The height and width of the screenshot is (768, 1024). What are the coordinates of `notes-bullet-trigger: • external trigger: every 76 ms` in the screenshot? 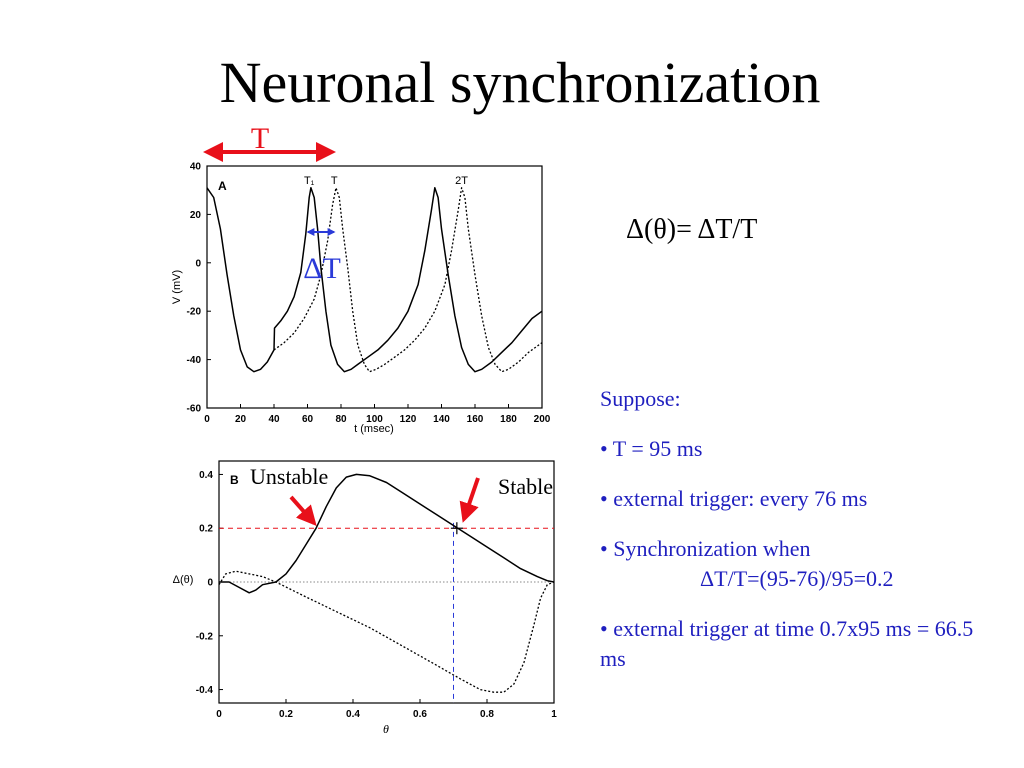 It's located at (734, 498).